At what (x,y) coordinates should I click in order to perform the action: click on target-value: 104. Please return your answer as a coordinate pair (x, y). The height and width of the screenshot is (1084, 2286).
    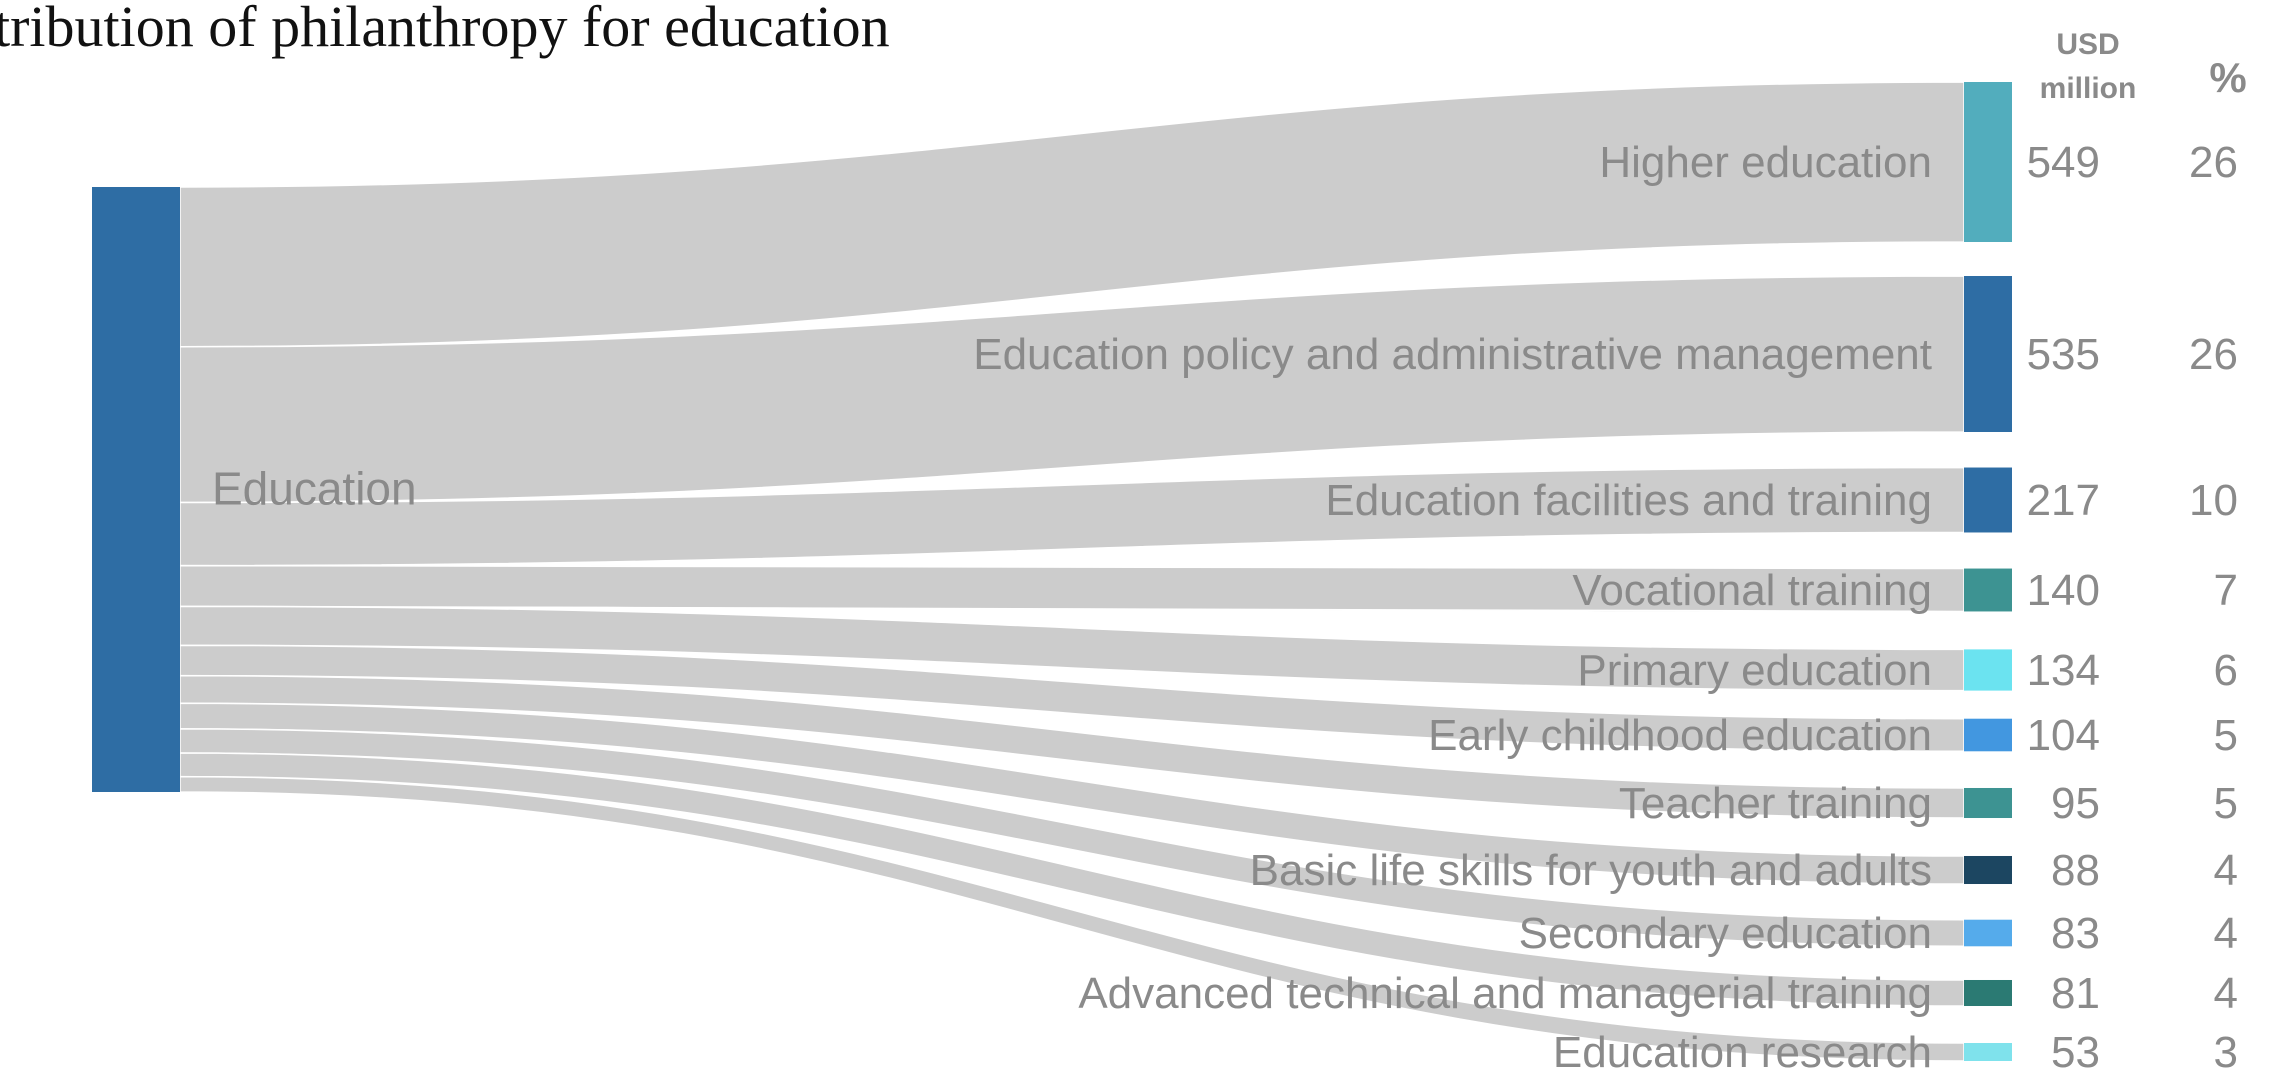
    Looking at the image, I should click on (2063, 735).